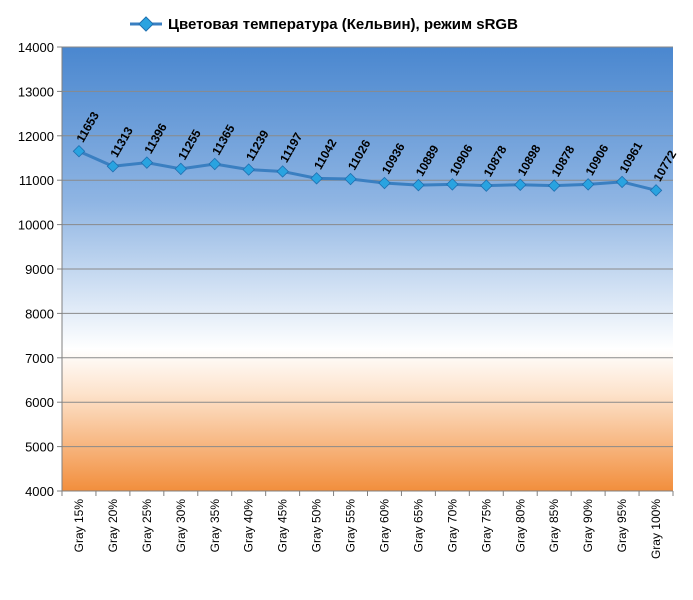  Describe the element at coordinates (554, 526) in the screenshot. I see `x-tick-label: Gray 85%` at that location.